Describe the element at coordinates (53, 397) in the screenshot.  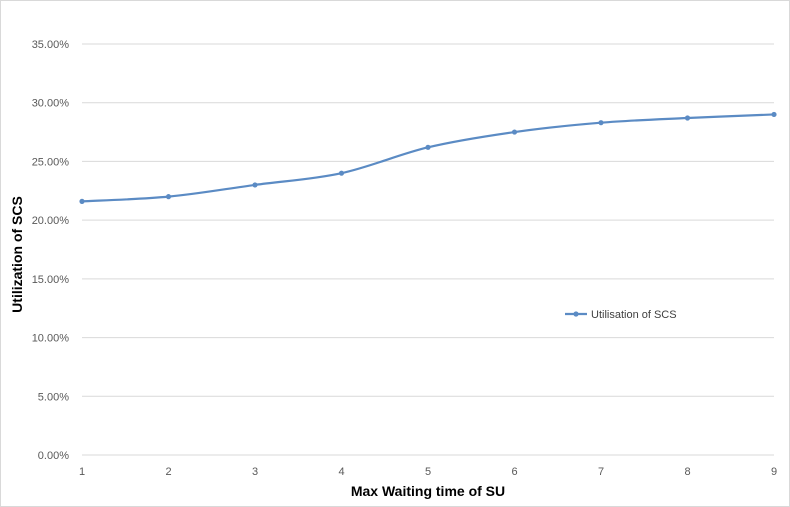
I see `y-tick-label: 5.00%` at that location.